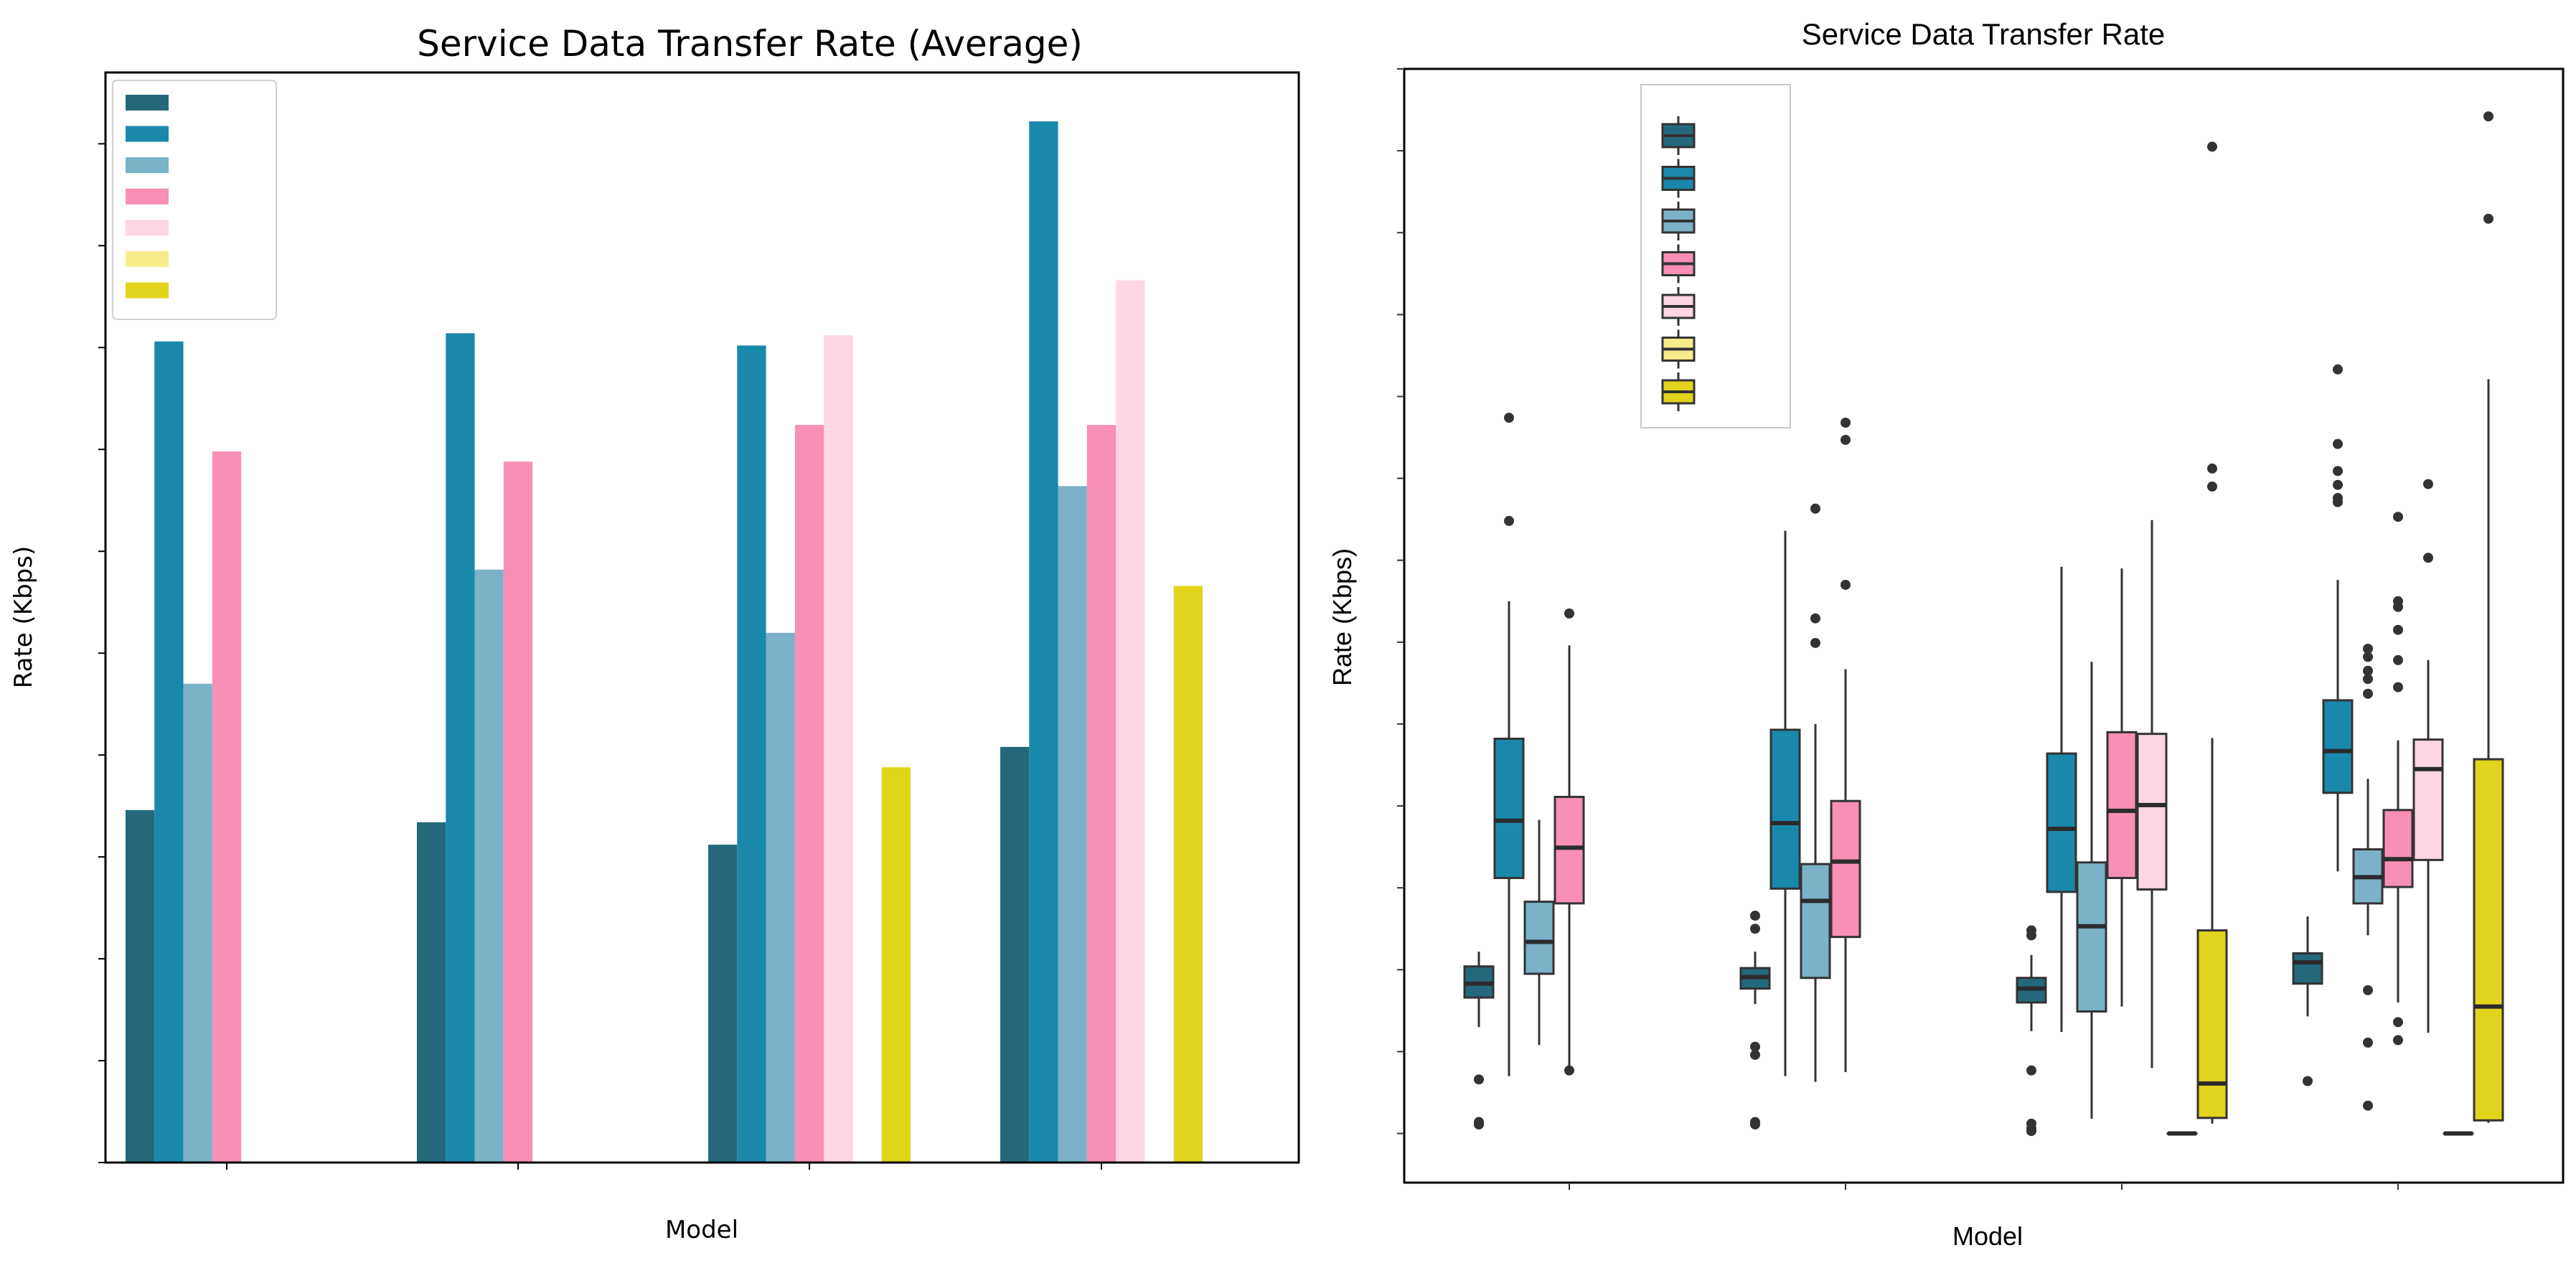 The image size is (2576, 1263). Describe the element at coordinates (1845, 869) in the screenshot. I see `box-resp8-b` at that location.